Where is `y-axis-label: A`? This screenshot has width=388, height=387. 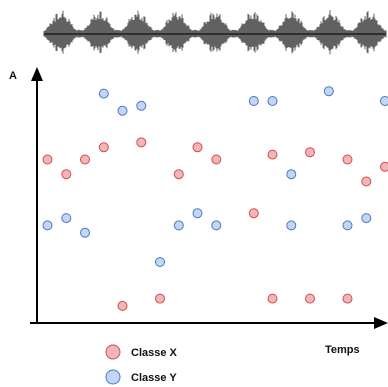 y-axis-label: A is located at coordinates (13, 76).